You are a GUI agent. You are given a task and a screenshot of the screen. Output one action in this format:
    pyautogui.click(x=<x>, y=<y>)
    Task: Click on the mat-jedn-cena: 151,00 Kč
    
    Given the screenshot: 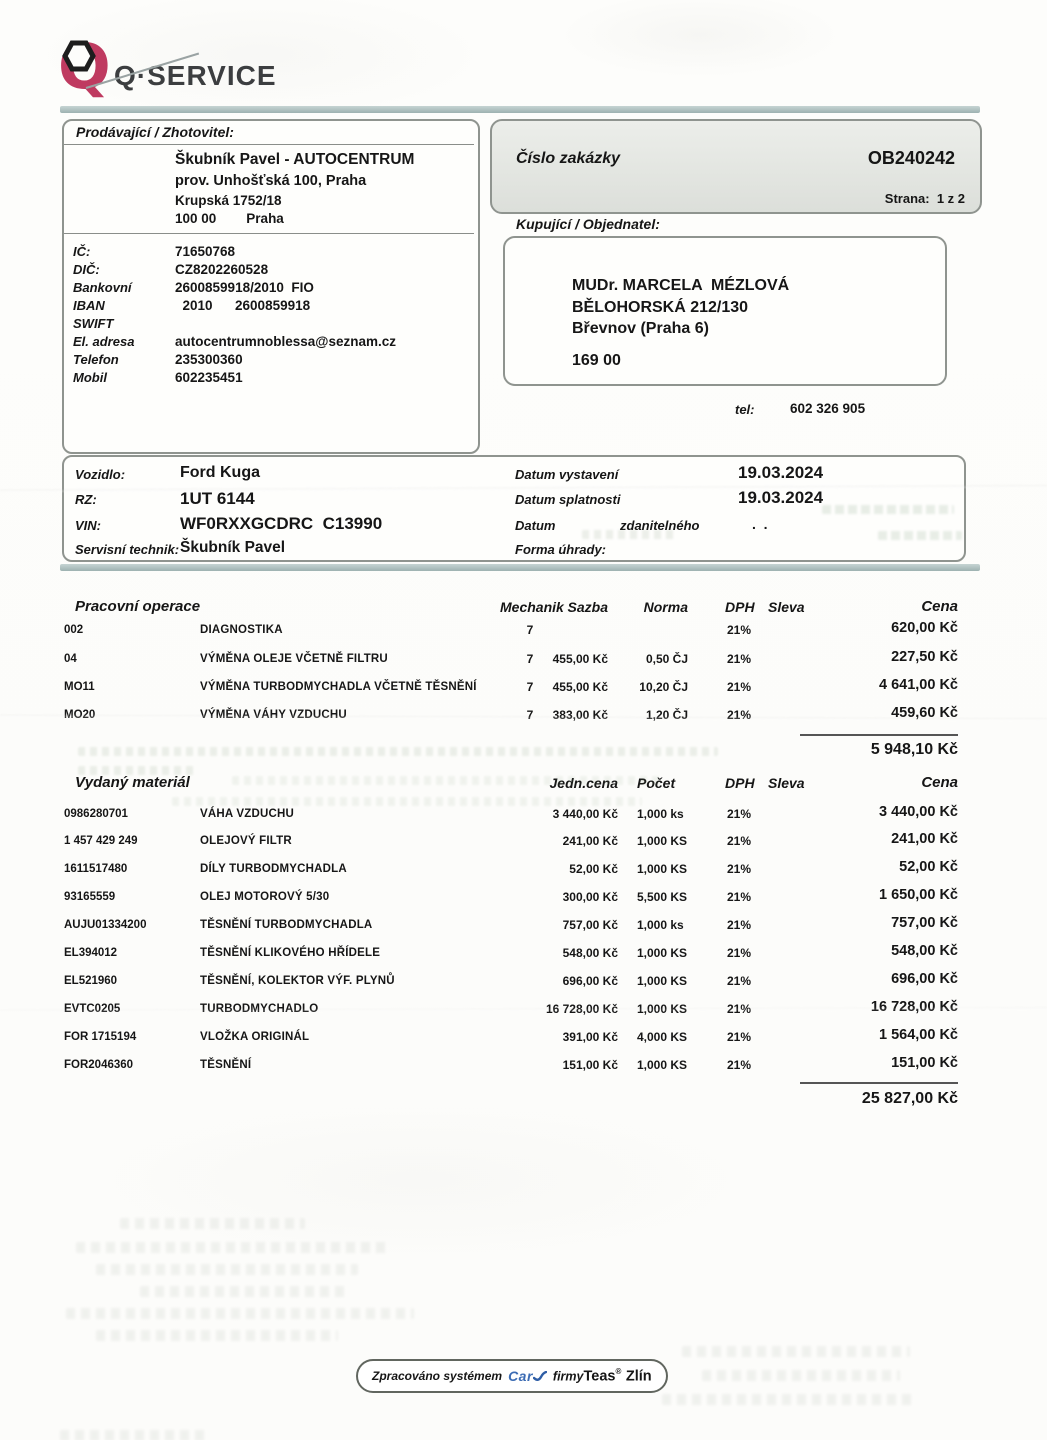 What is the action you would take?
    pyautogui.click(x=590, y=1065)
    